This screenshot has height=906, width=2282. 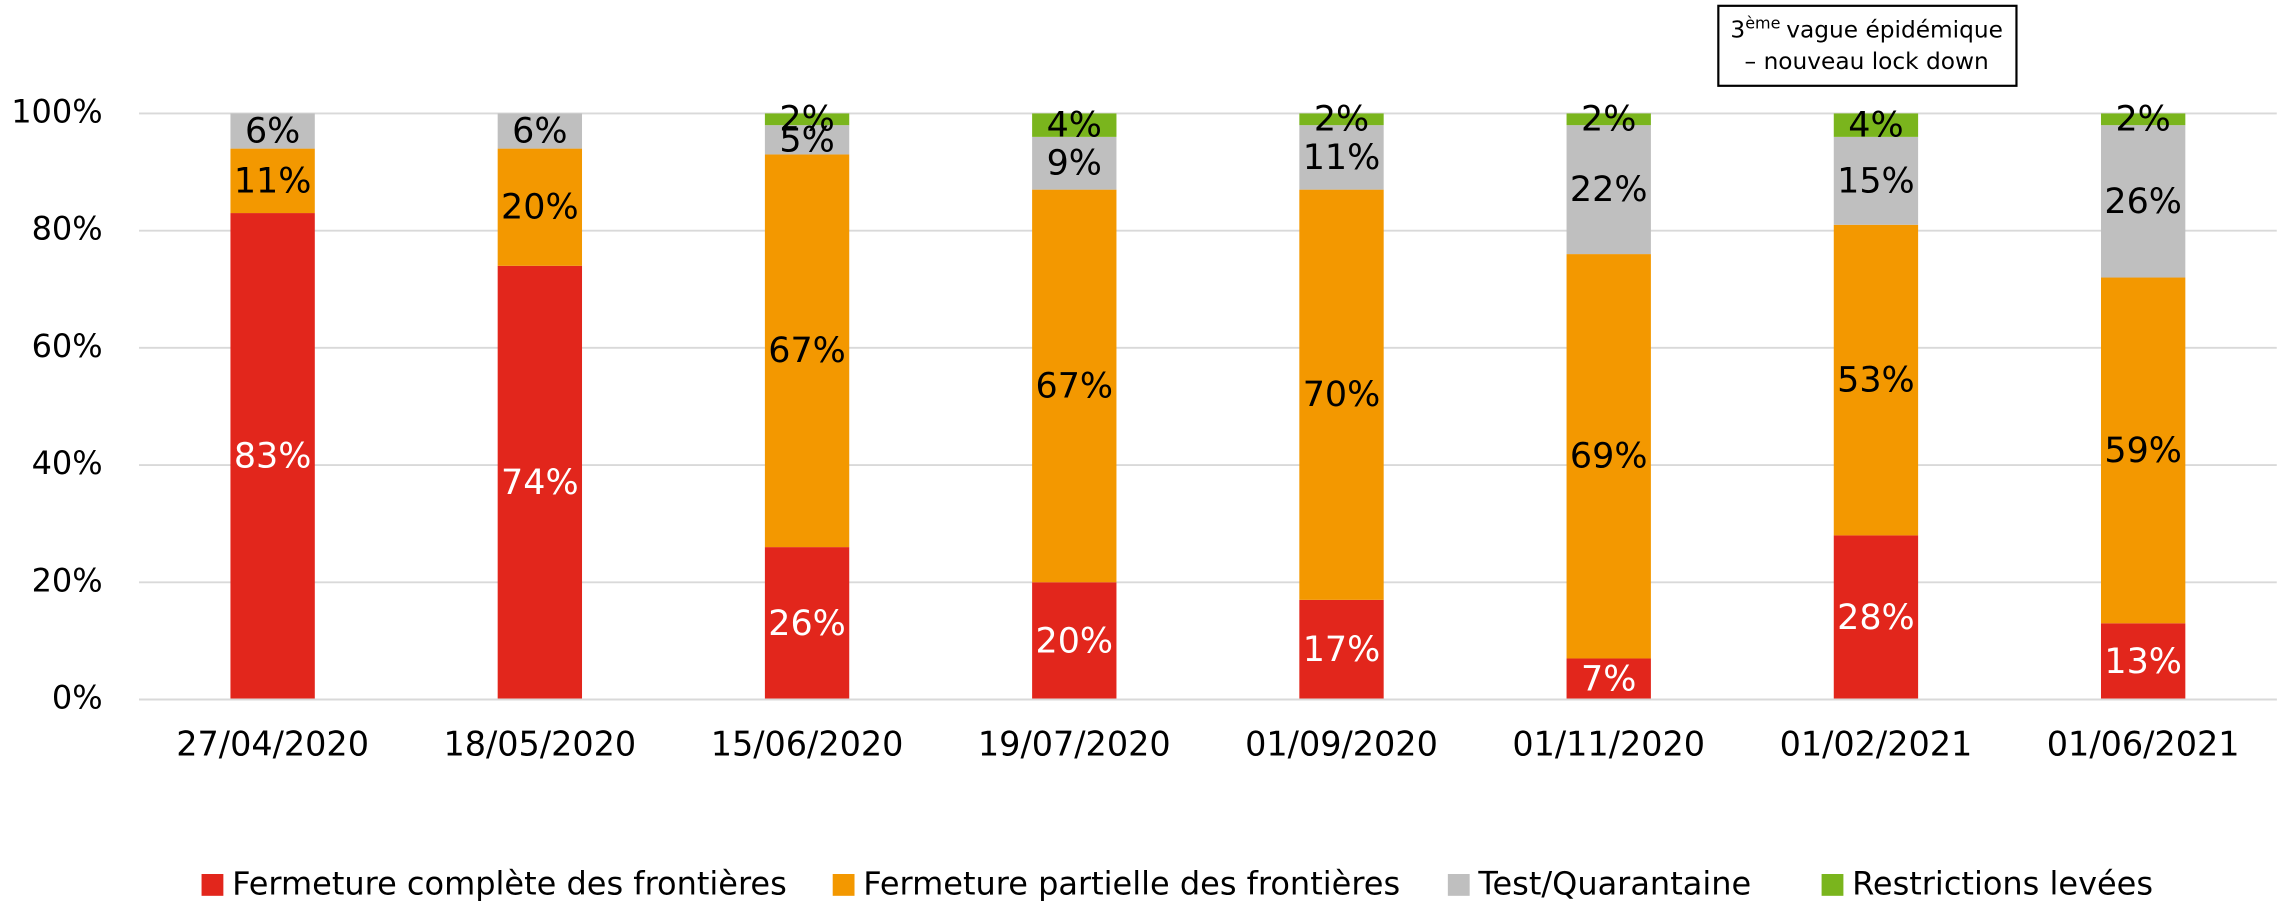 I want to click on legend-label: Fermeture partielle des frontières, so click(x=1131, y=884).